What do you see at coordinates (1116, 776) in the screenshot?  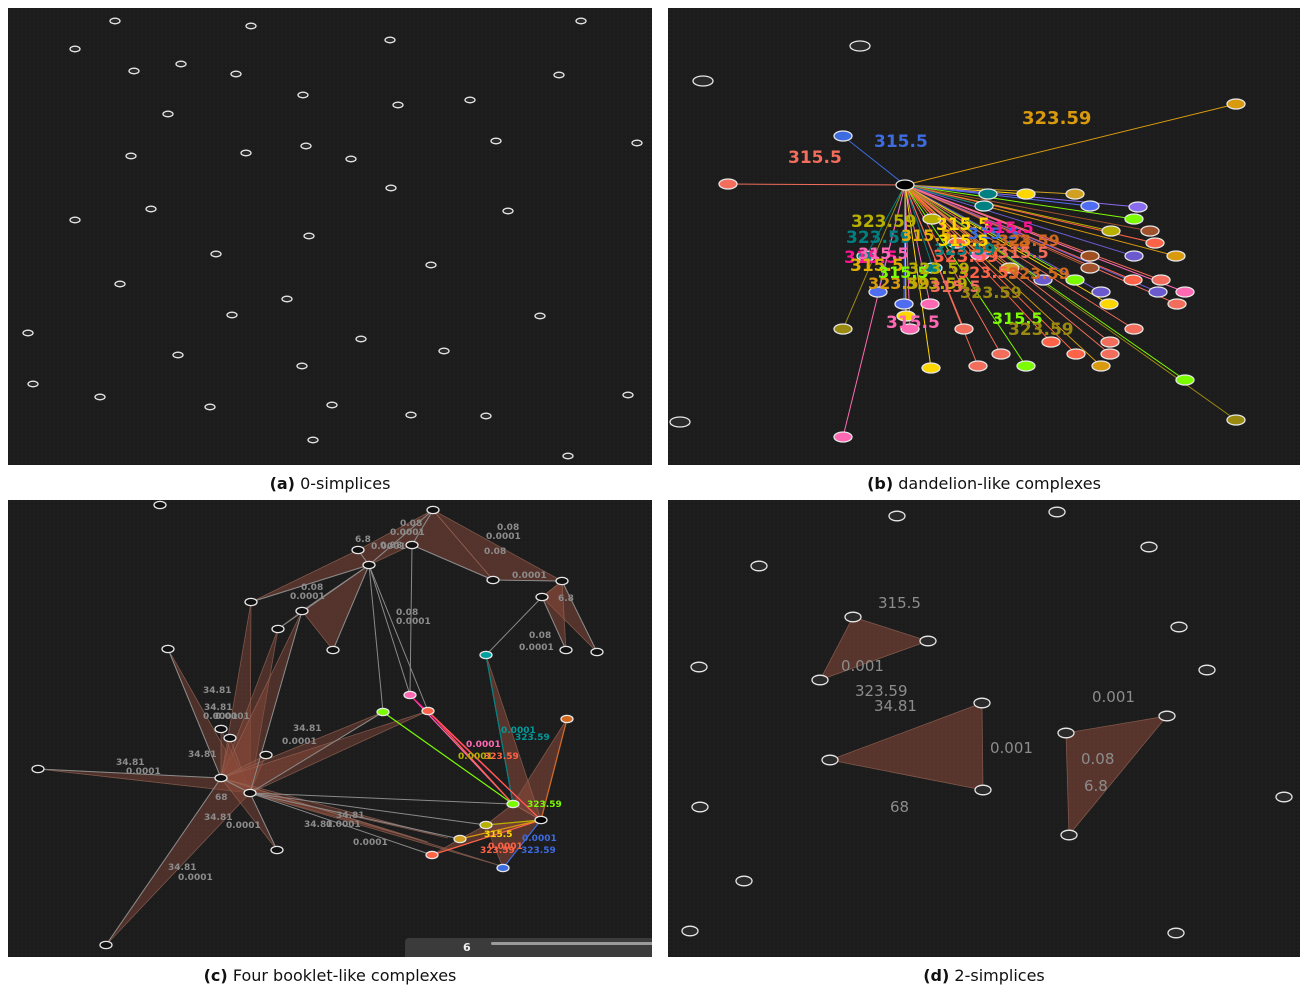 I see `triangle-face` at bounding box center [1116, 776].